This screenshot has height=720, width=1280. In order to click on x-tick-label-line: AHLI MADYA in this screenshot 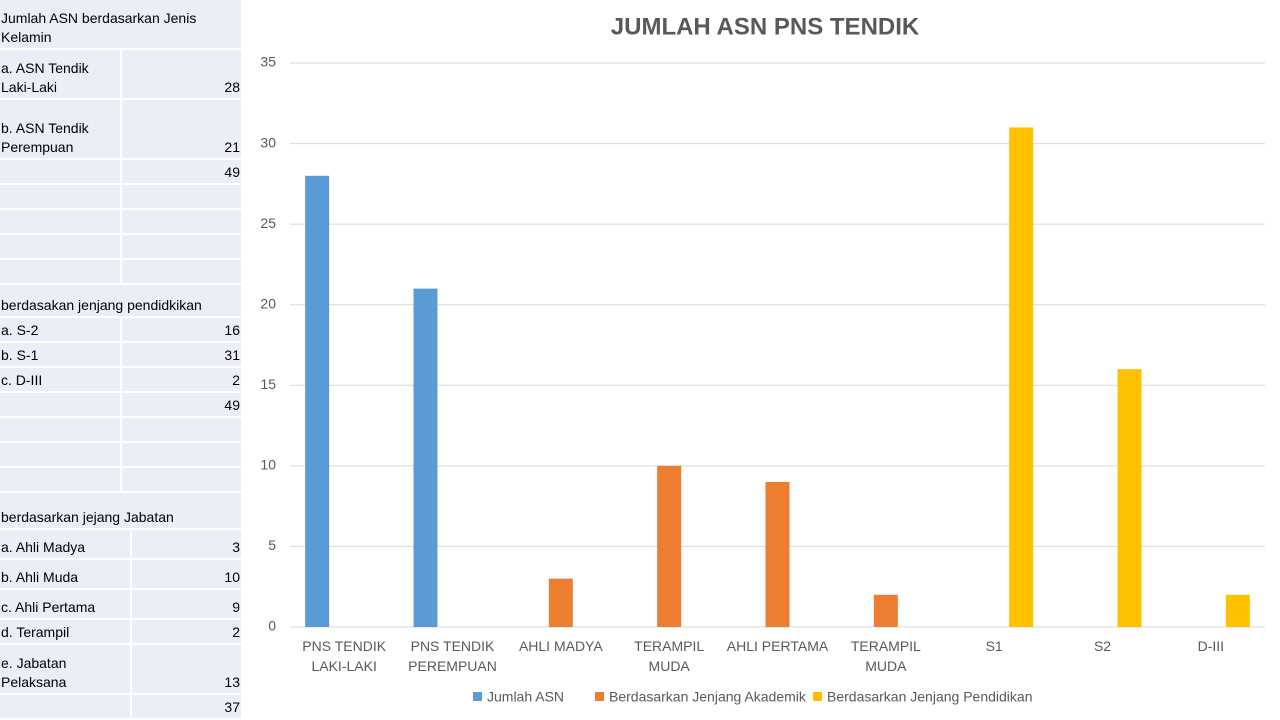, I will do `click(561, 646)`.